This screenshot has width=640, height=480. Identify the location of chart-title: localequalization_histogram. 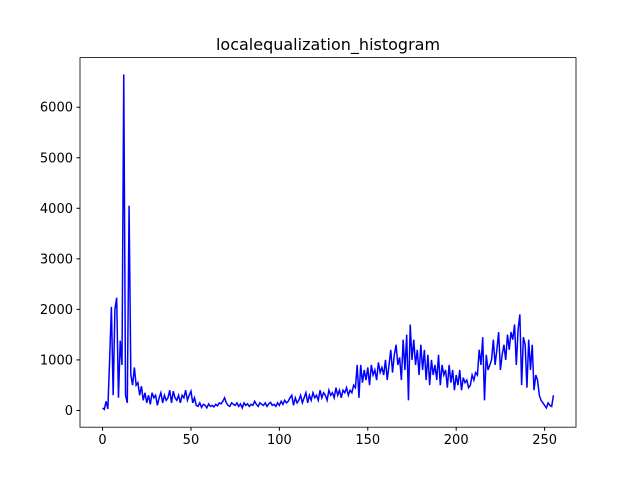
(328, 45).